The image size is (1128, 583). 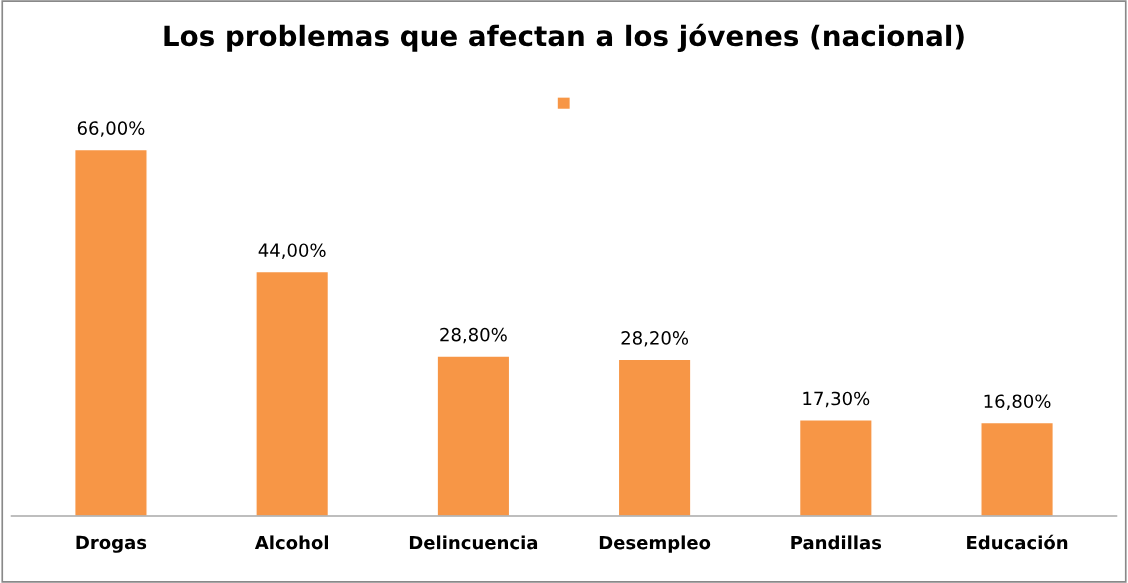 I want to click on x-tick-label: Educación, so click(x=1017, y=542).